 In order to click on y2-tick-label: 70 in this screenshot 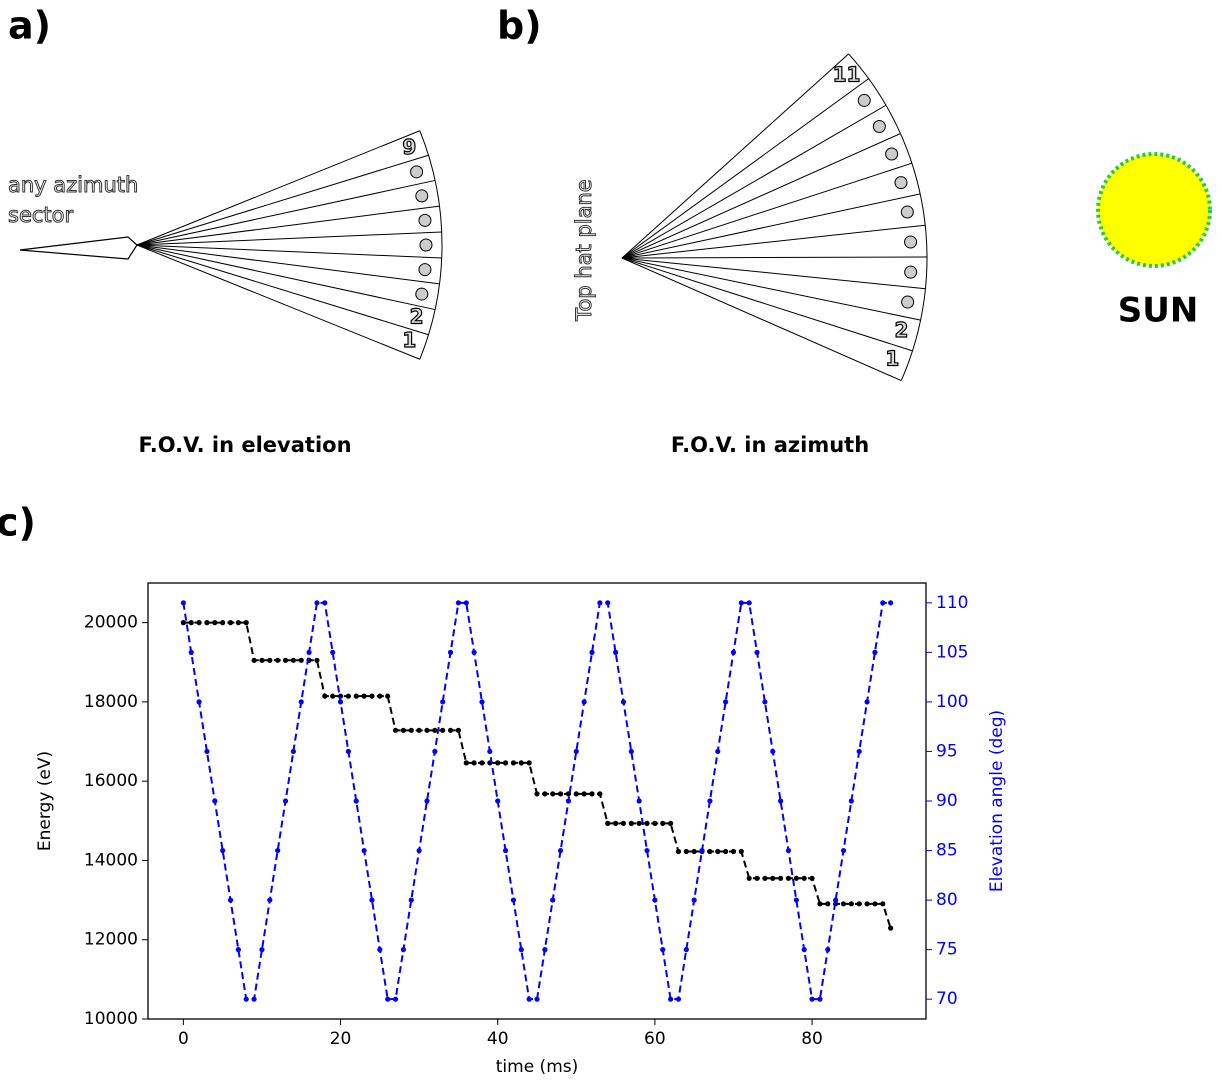, I will do `click(947, 999)`.